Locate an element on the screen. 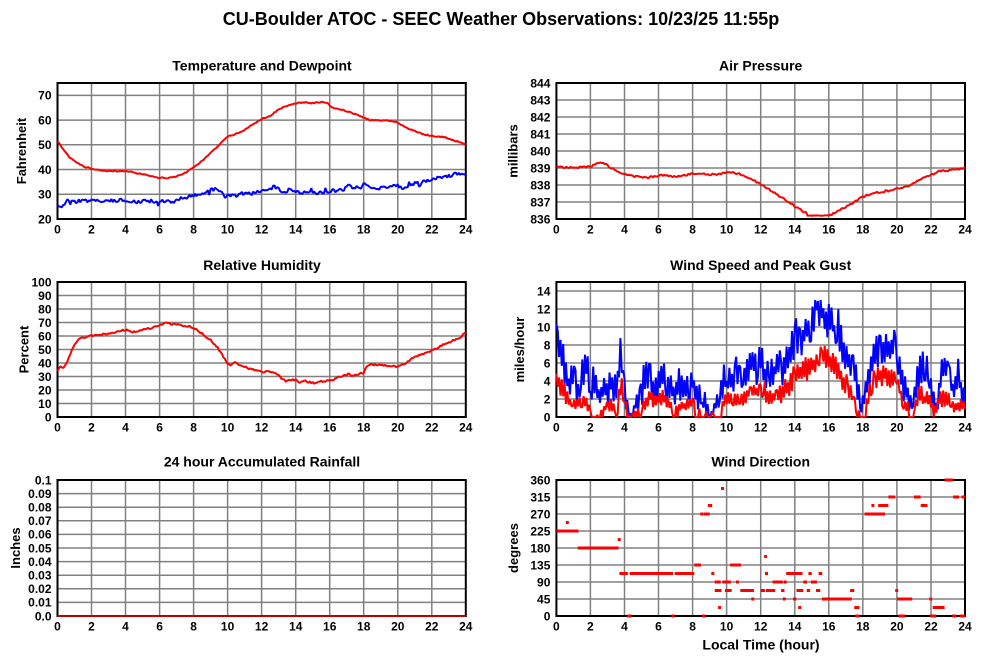  svg-text: Relative Humidity is located at coordinates (262, 265).